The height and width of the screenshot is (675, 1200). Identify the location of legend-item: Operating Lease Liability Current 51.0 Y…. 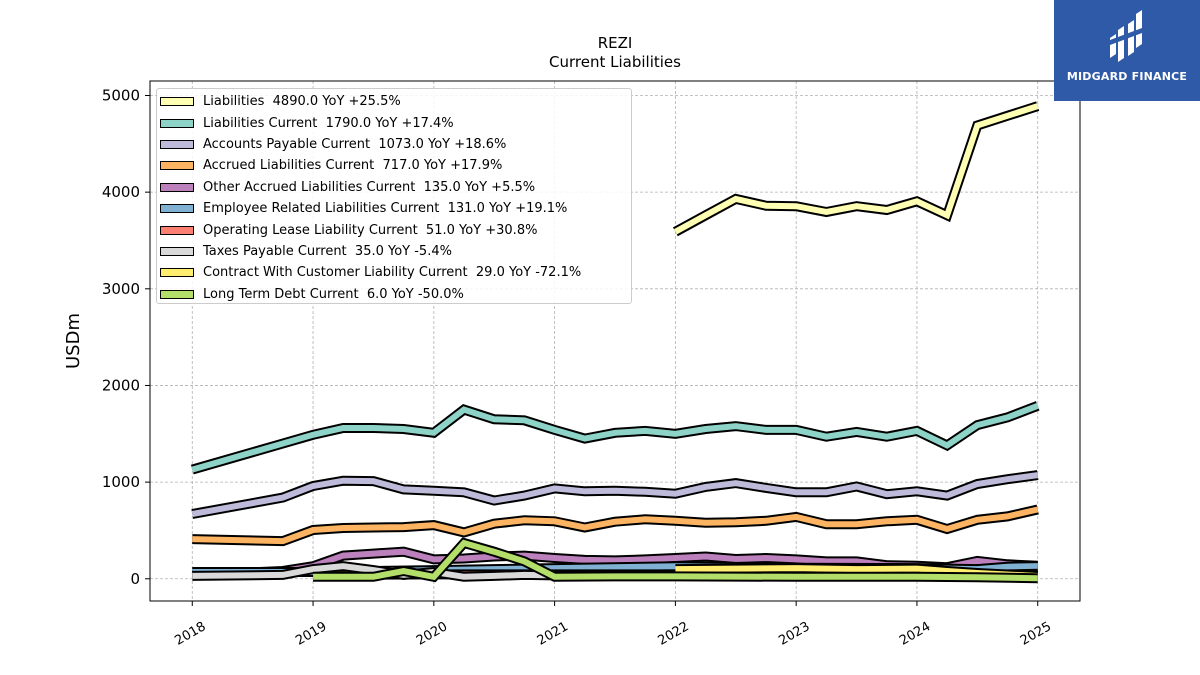
(395, 229).